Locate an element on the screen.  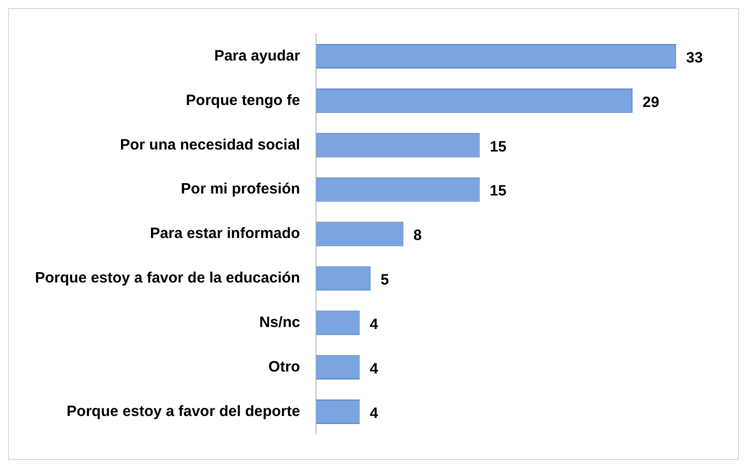
y-tick-label: Por una necesidad social is located at coordinates (210, 145).